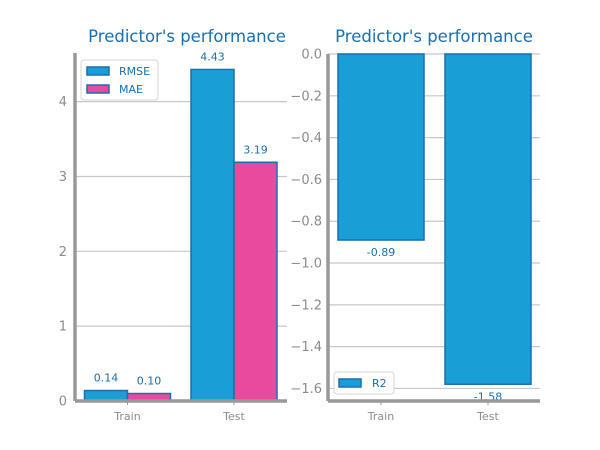 Image resolution: width=600 pixels, height=450 pixels. Describe the element at coordinates (487, 416) in the screenshot. I see `chart2-xtick-label: Test` at that location.